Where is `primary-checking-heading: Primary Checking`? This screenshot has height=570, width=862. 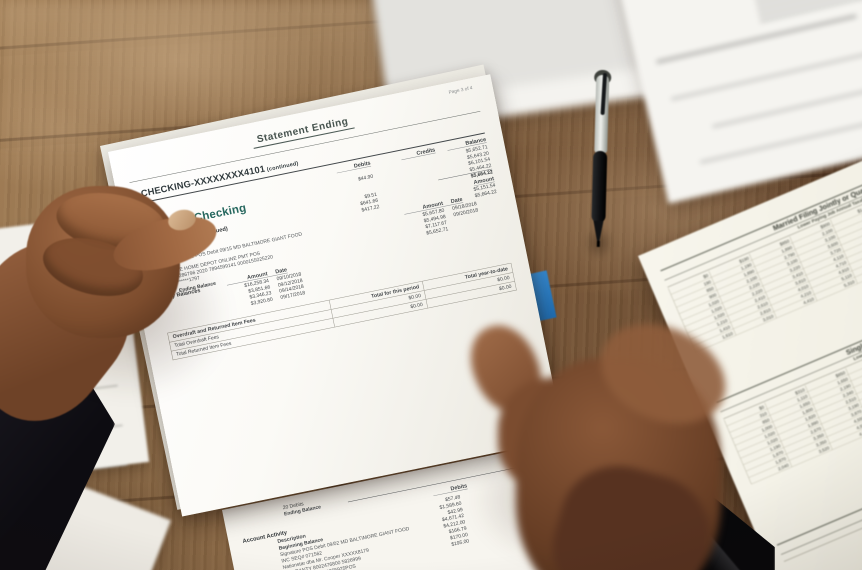 primary-checking-heading: Primary Checking is located at coordinates (197, 217).